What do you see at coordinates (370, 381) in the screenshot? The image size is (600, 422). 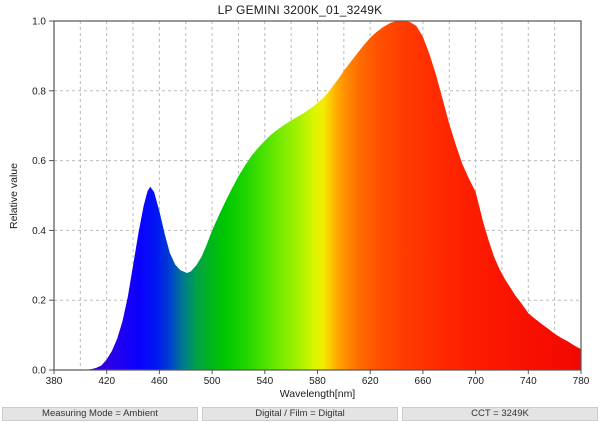 I see `x-tick-label: 620` at bounding box center [370, 381].